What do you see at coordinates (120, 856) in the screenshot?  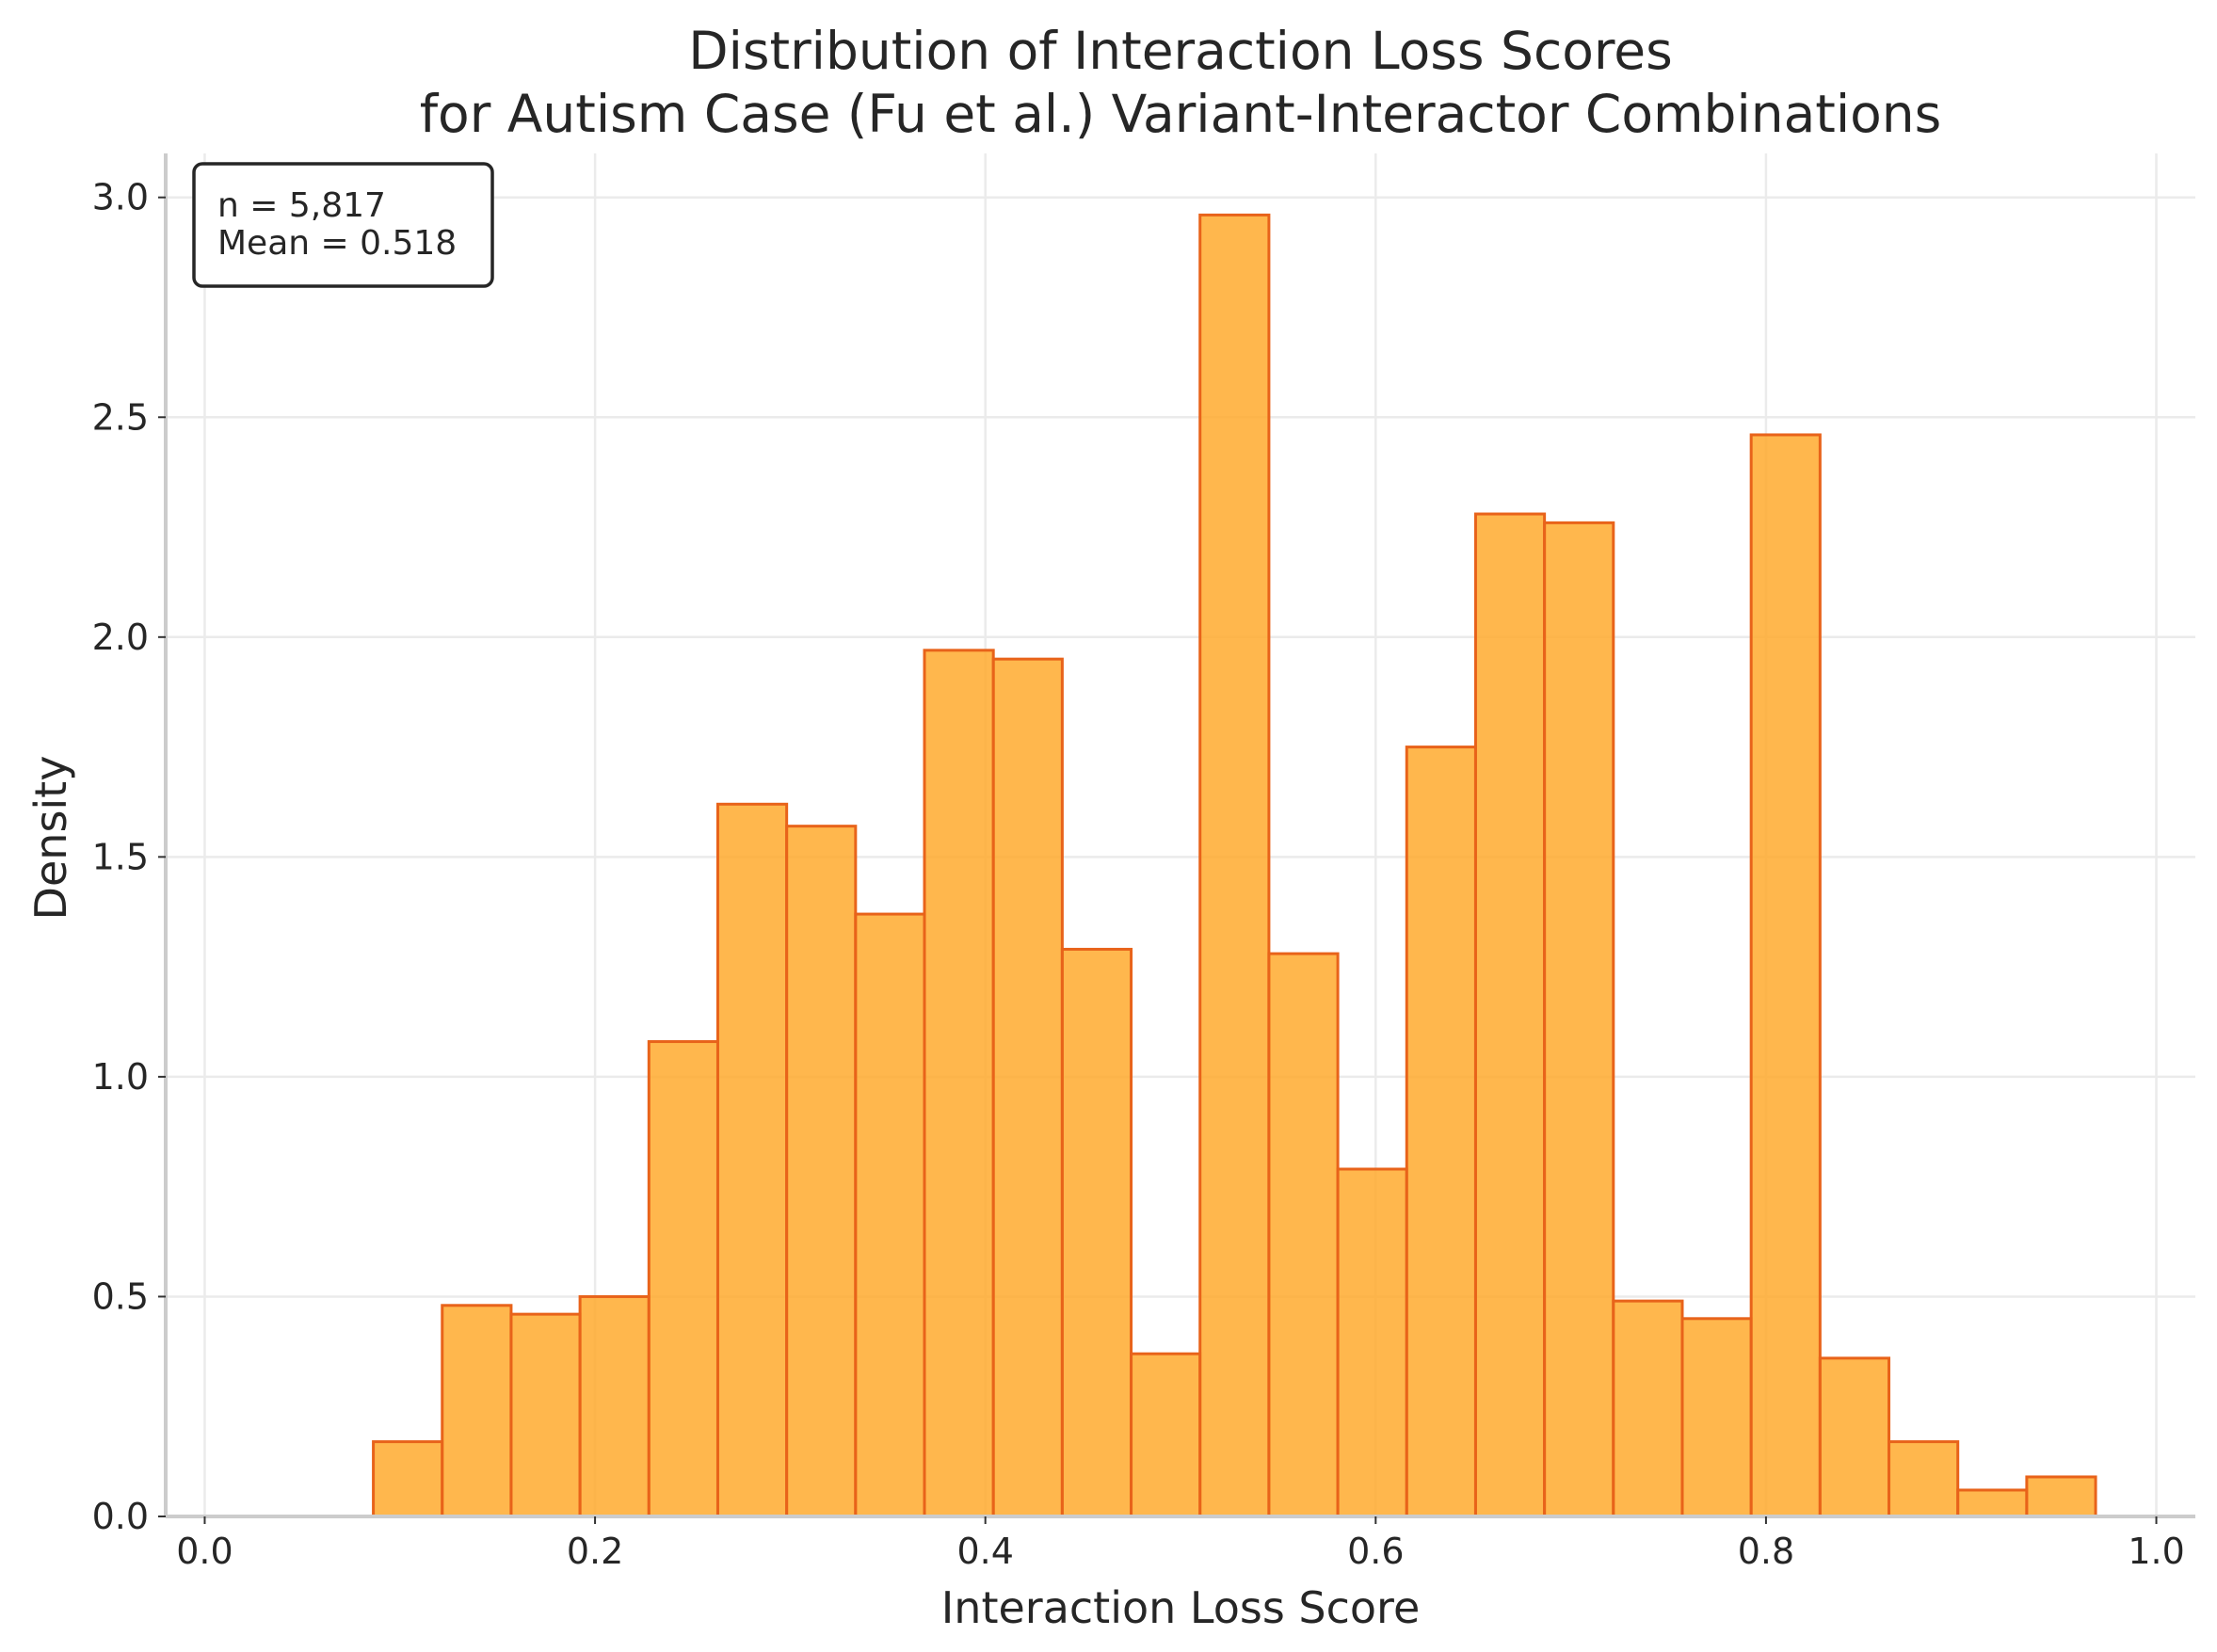 I see `y-tick-label: 1.5` at bounding box center [120, 856].